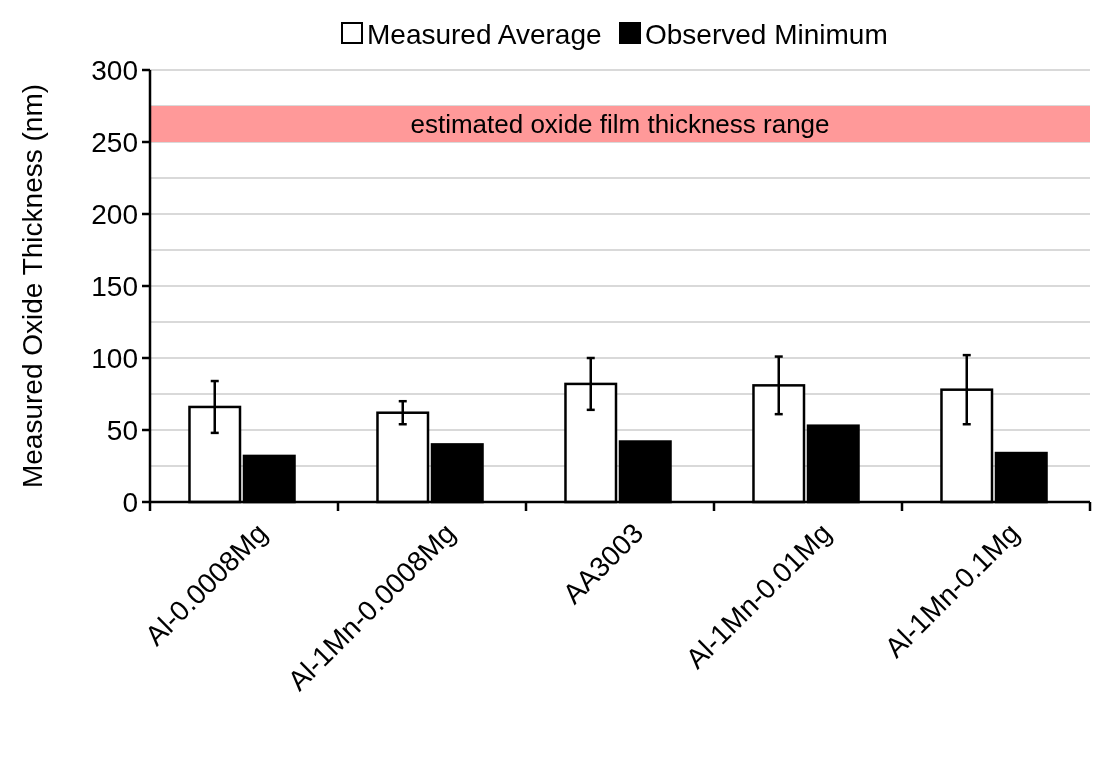 The image size is (1102, 757). What do you see at coordinates (114, 358) in the screenshot?
I see `y-tick-label: 100` at bounding box center [114, 358].